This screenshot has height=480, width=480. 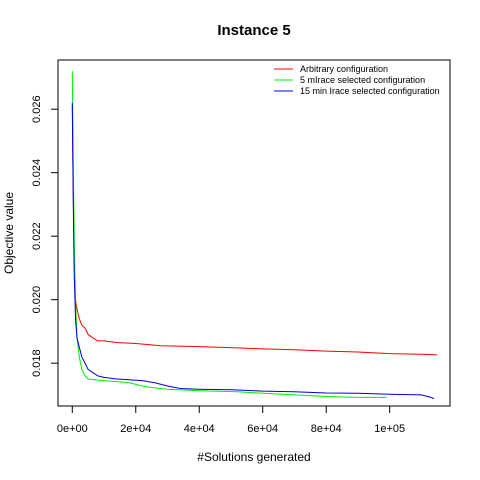 What do you see at coordinates (37, 363) in the screenshot?
I see `y-tick-label: 0.018` at bounding box center [37, 363].